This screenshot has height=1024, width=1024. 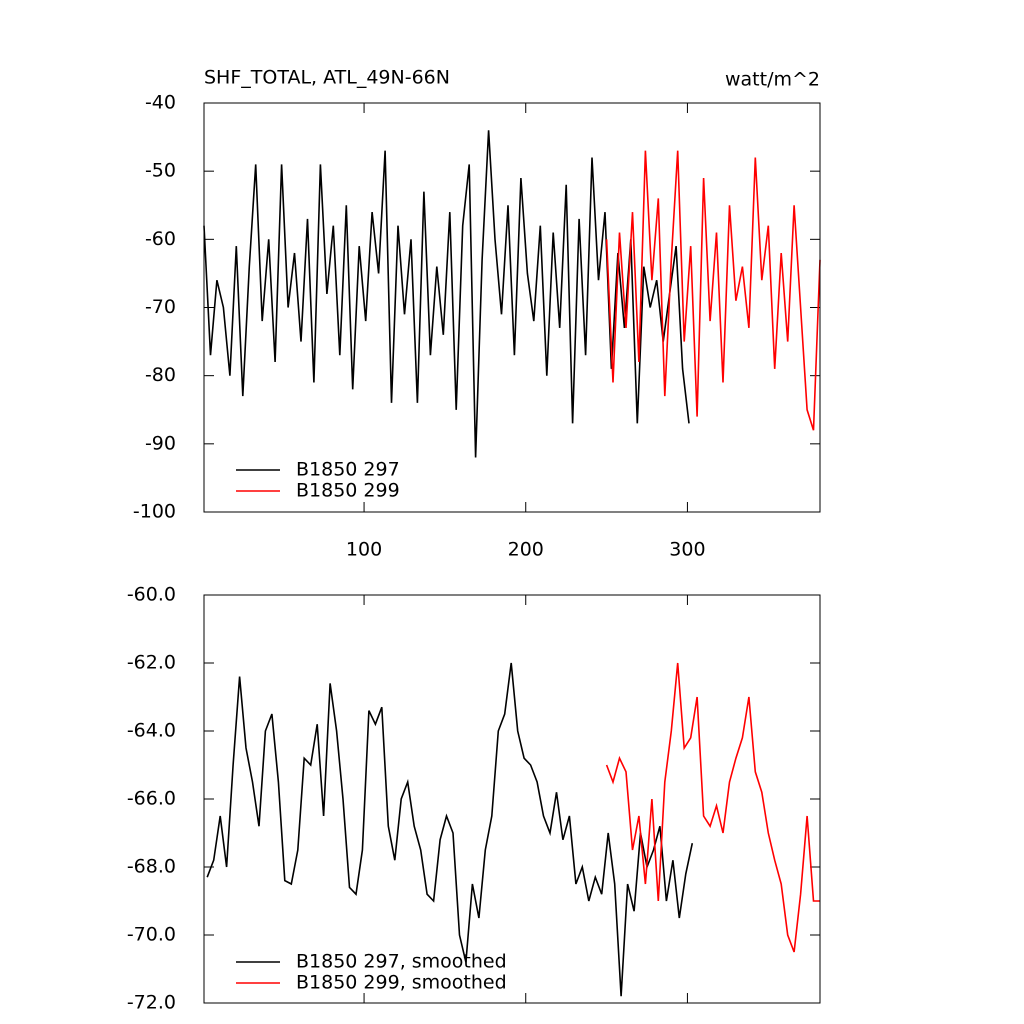 What do you see at coordinates (401, 962) in the screenshot?
I see `legend-label: B1850 297, smoothed` at bounding box center [401, 962].